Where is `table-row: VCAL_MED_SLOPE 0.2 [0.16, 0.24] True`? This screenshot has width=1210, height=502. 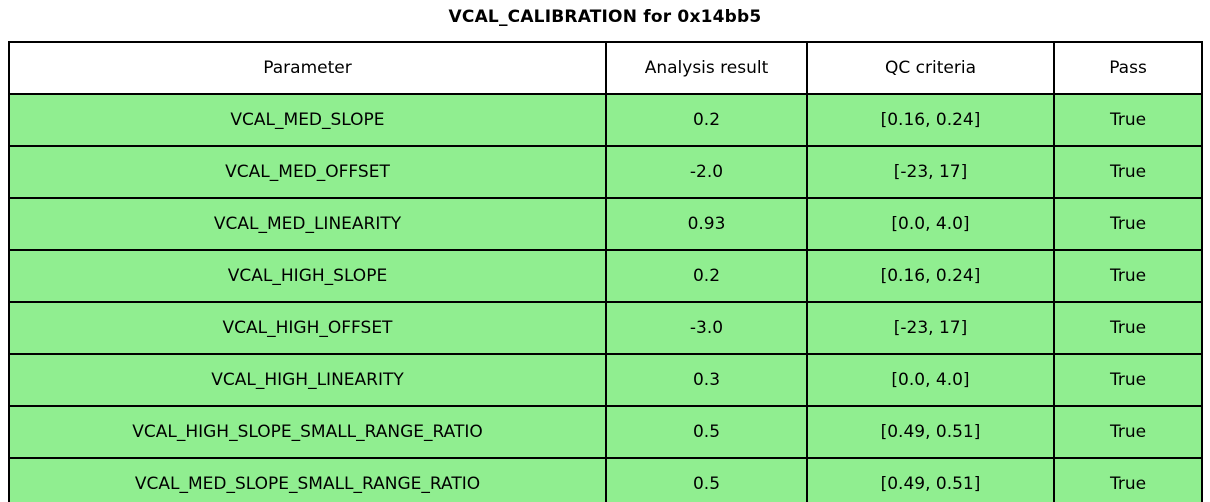 table-row: VCAL_MED_SLOPE 0.2 [0.16, 0.24] True is located at coordinates (605, 120).